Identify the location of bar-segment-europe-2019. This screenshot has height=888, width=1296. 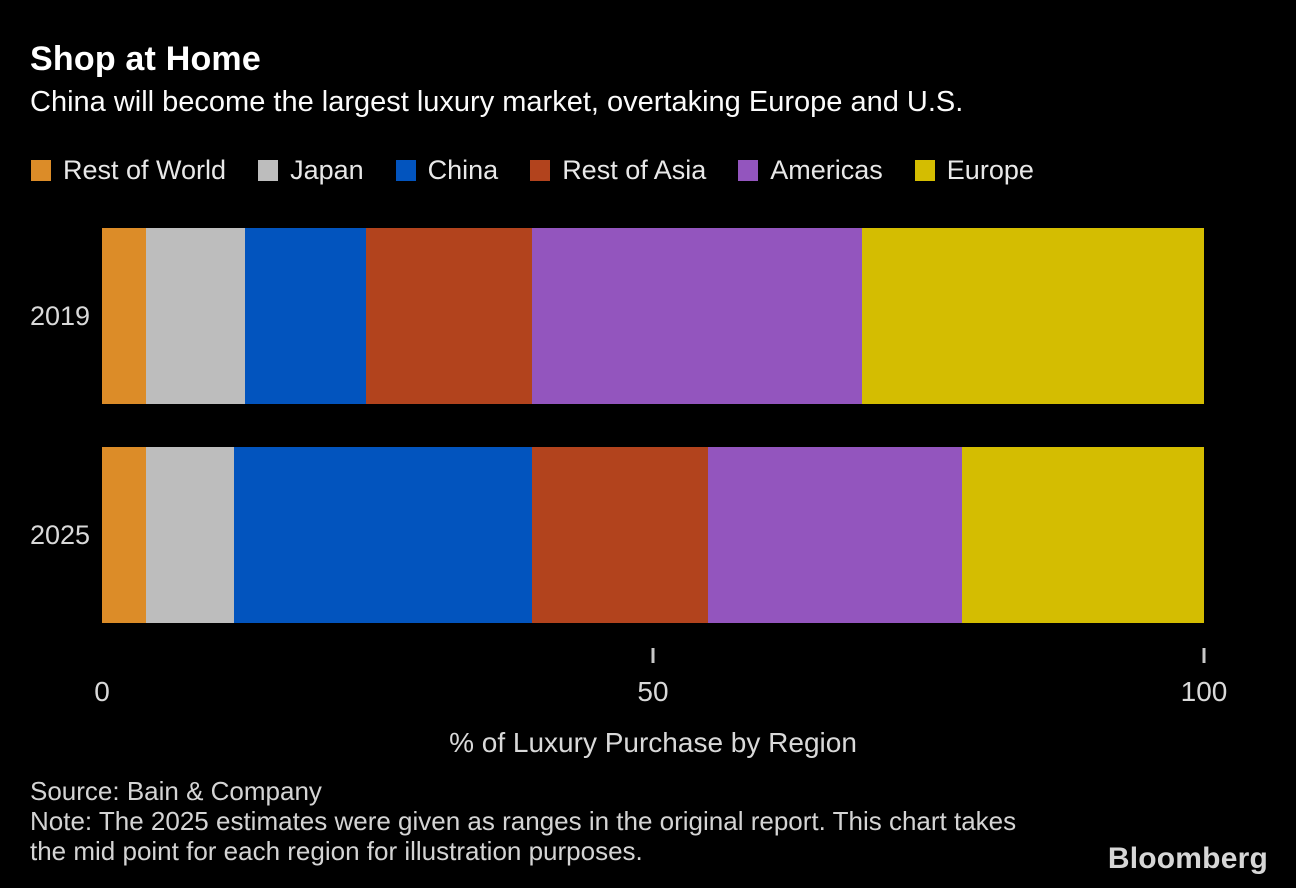
(1033, 316).